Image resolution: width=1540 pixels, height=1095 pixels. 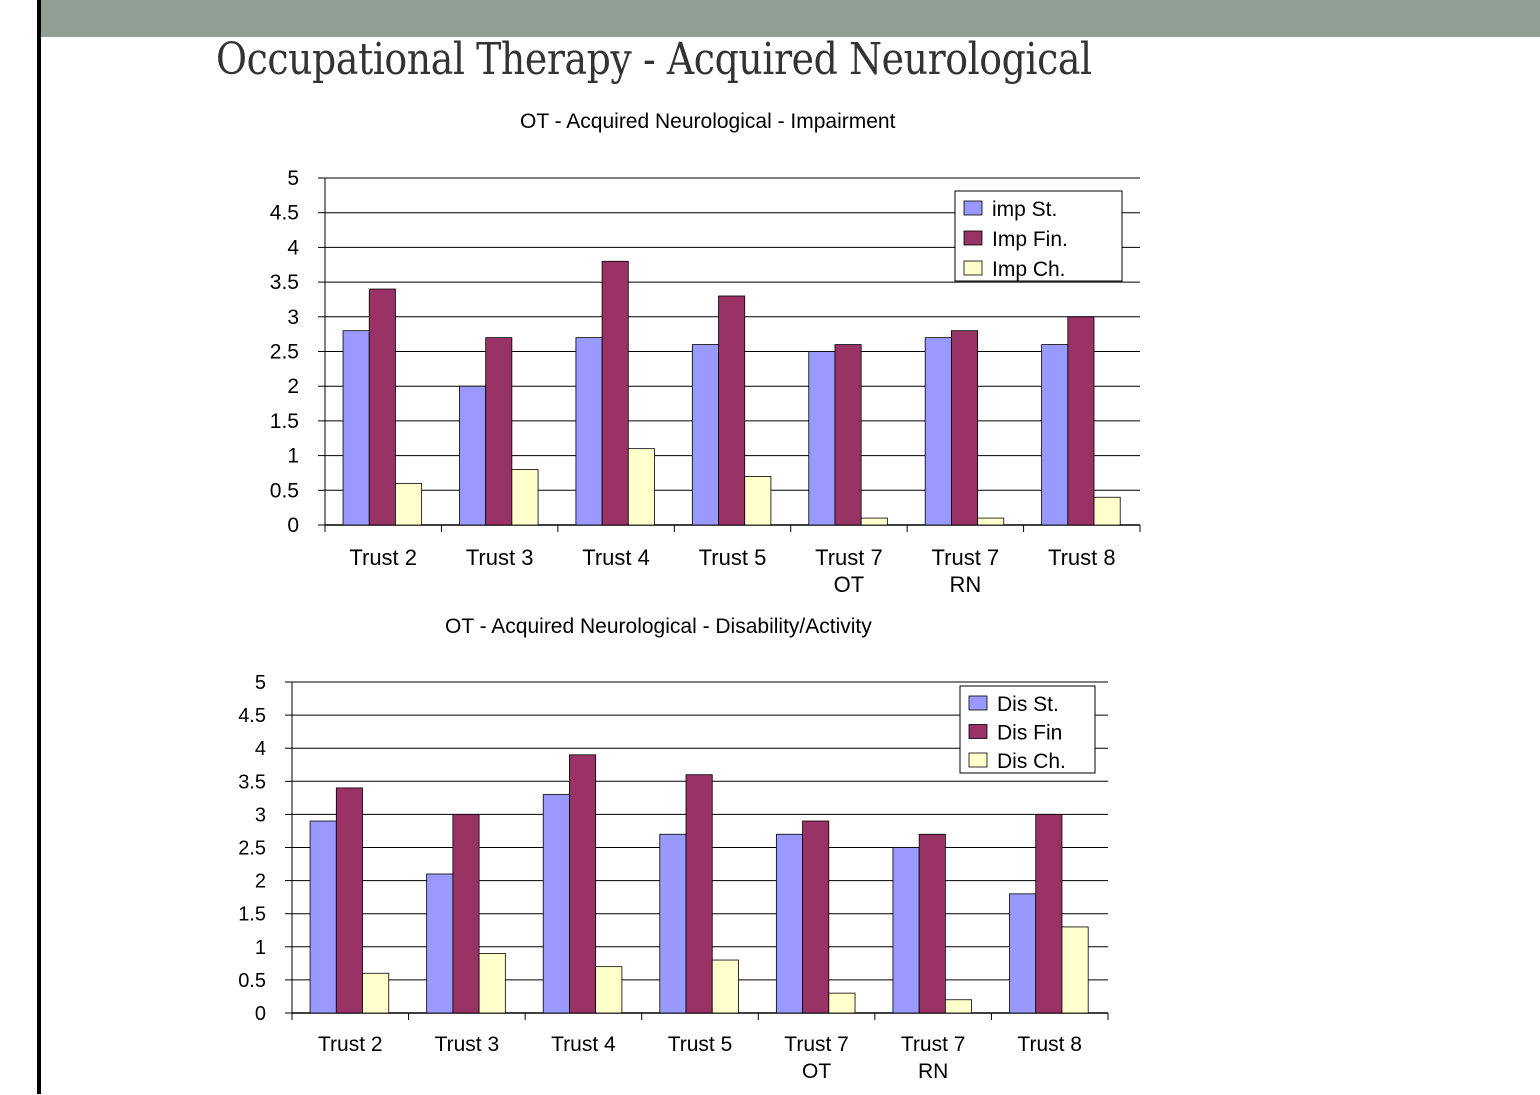 What do you see at coordinates (1049, 1044) in the screenshot?
I see `x-category-label: Trust 8` at bounding box center [1049, 1044].